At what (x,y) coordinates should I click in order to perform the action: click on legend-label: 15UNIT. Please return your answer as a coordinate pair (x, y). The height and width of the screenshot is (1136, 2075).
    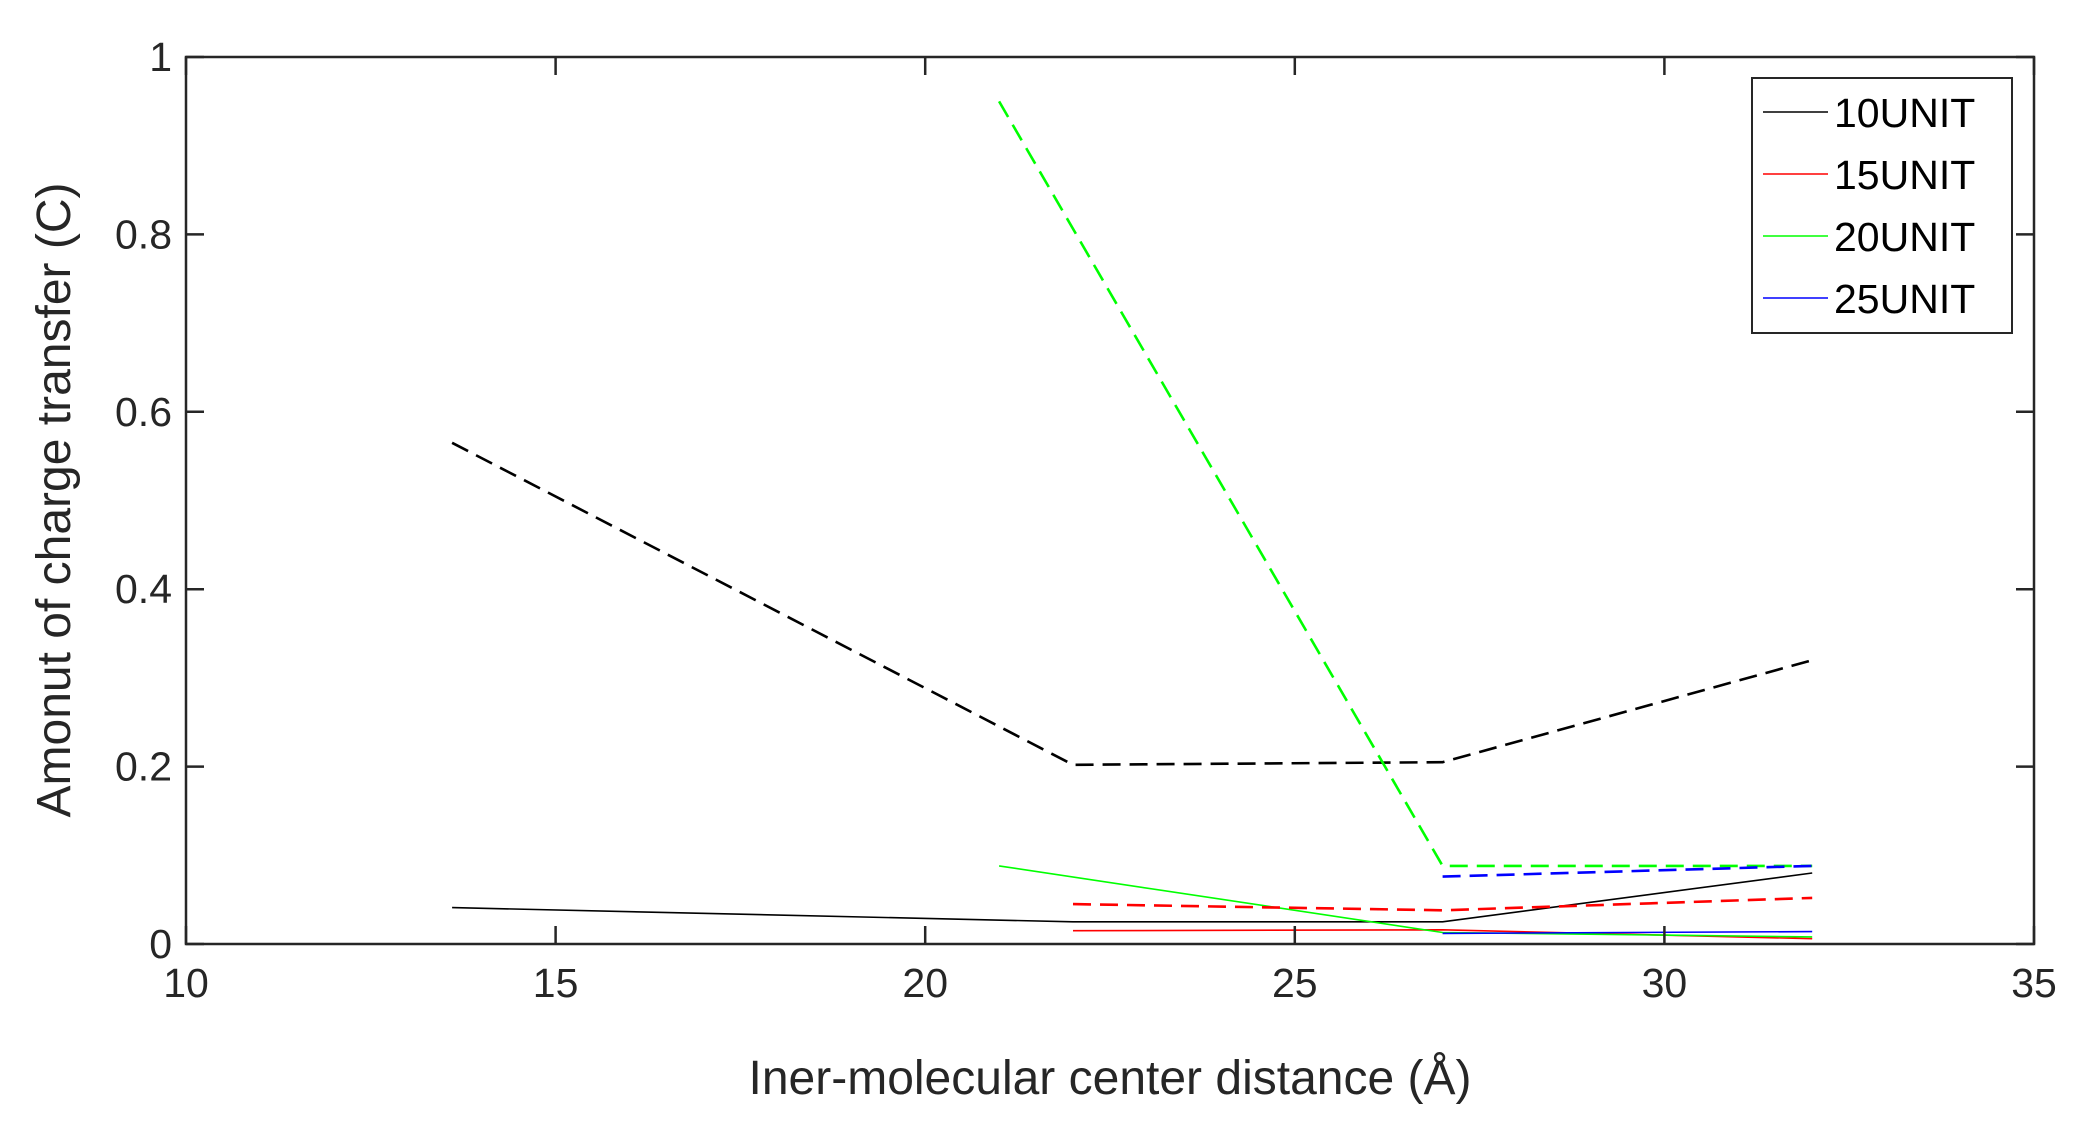
    Looking at the image, I should click on (1904, 175).